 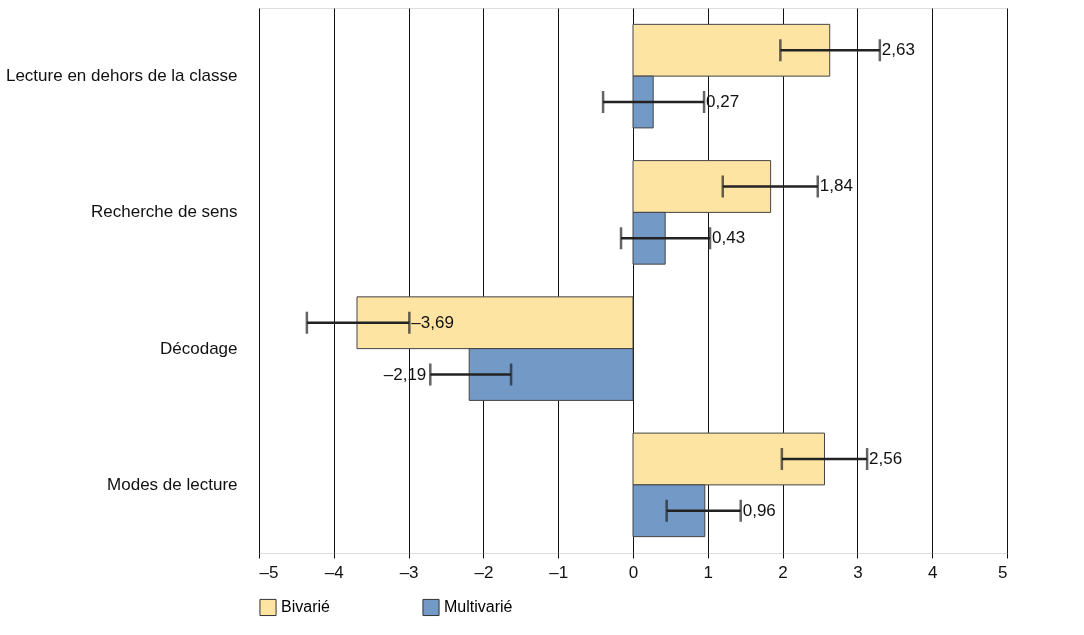 What do you see at coordinates (932, 572) in the screenshot?
I see `x-tick-label: 4` at bounding box center [932, 572].